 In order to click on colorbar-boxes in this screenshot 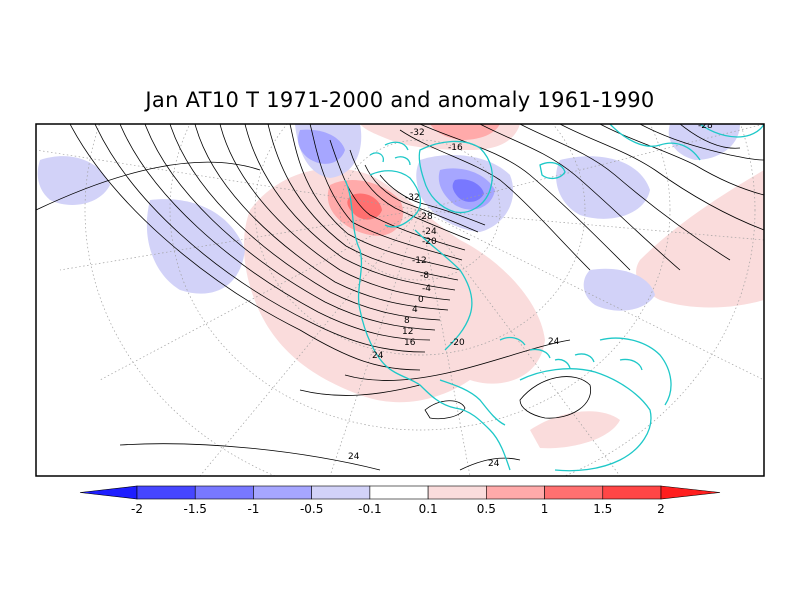, I will do `click(400, 492)`.